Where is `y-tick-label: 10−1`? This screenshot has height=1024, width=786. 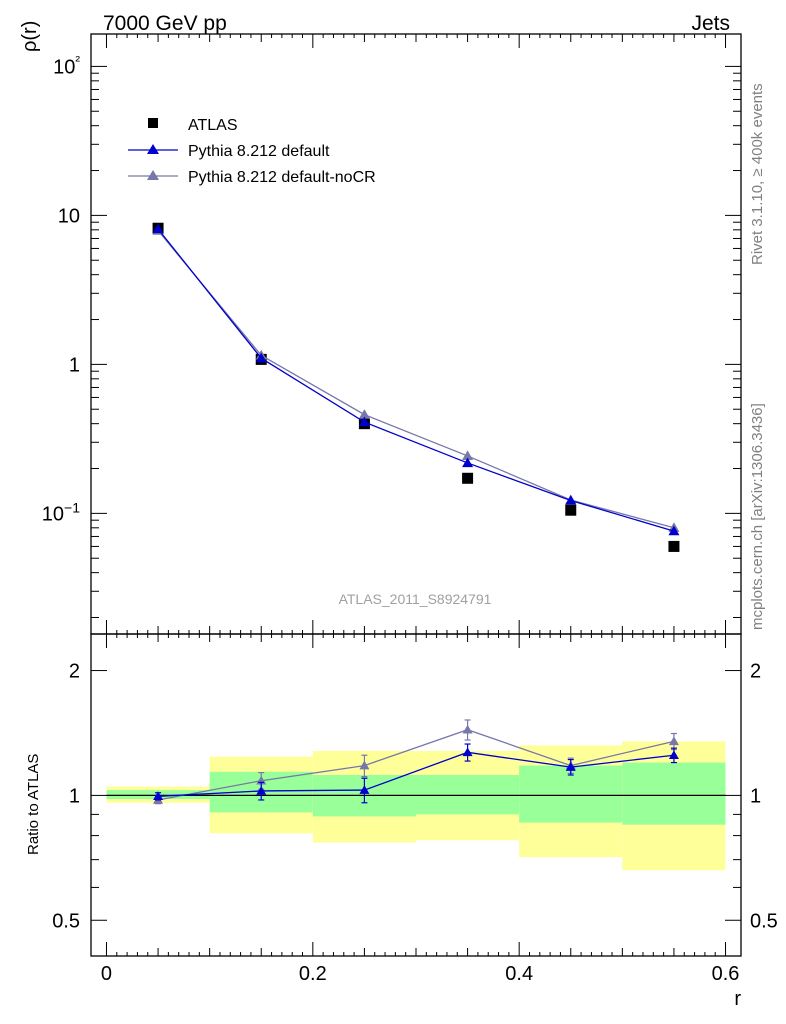 y-tick-label: 10−1 is located at coordinates (61, 512).